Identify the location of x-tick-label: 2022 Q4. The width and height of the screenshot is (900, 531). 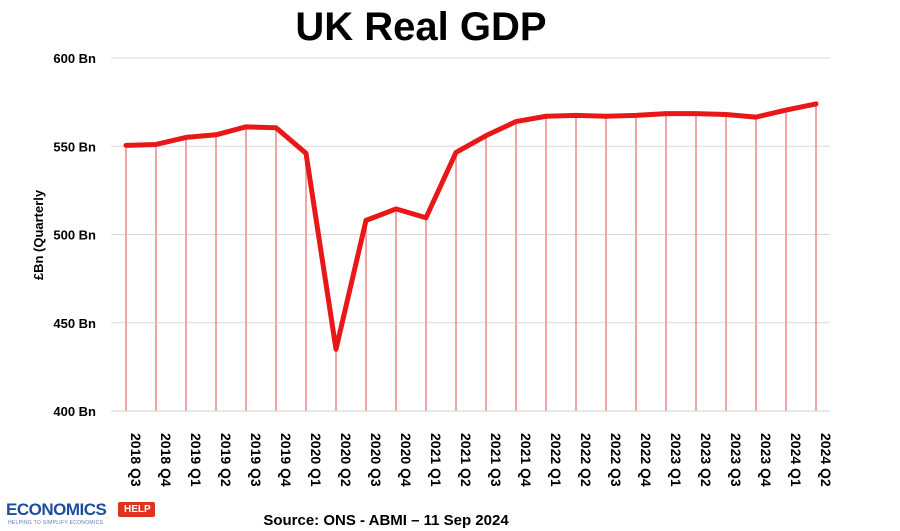
(646, 460).